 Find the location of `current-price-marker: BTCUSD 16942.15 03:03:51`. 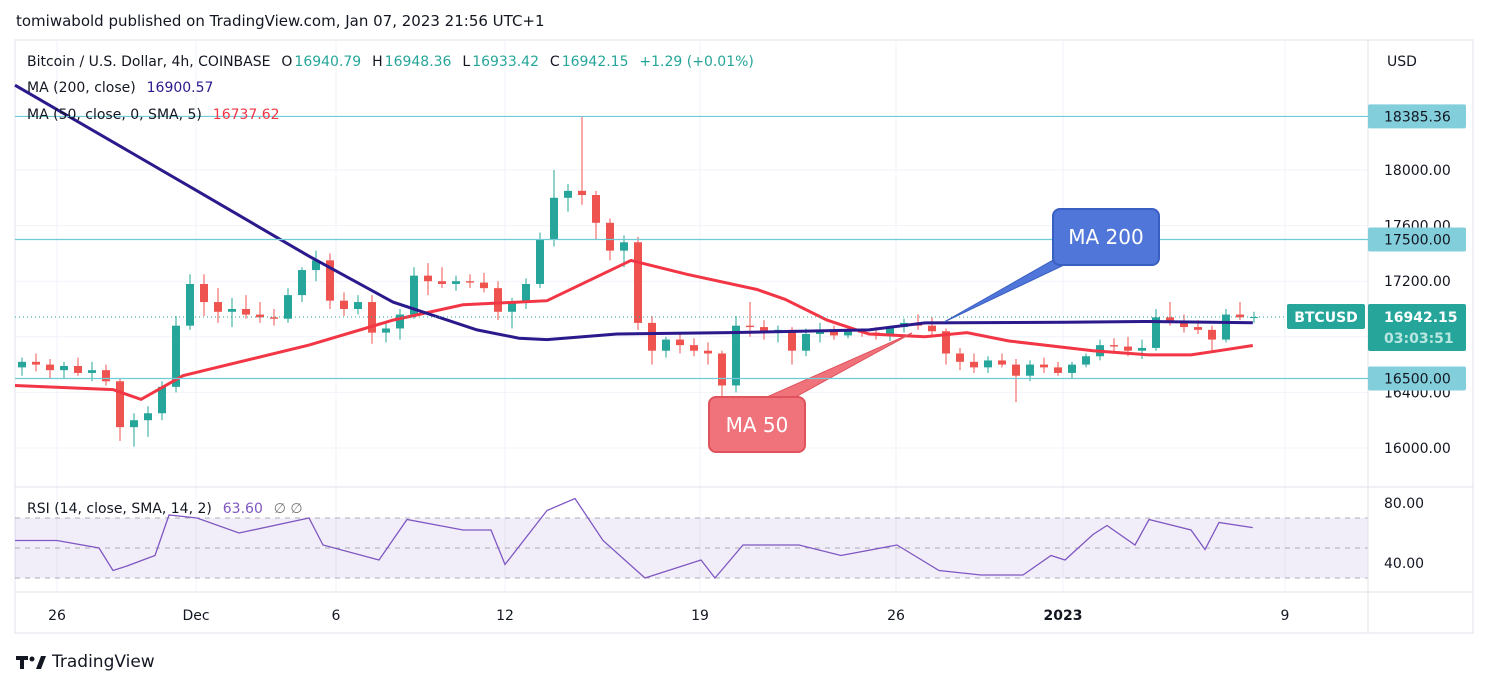

current-price-marker: BTCUSD 16942.15 03:03:51 is located at coordinates (1376, 327).